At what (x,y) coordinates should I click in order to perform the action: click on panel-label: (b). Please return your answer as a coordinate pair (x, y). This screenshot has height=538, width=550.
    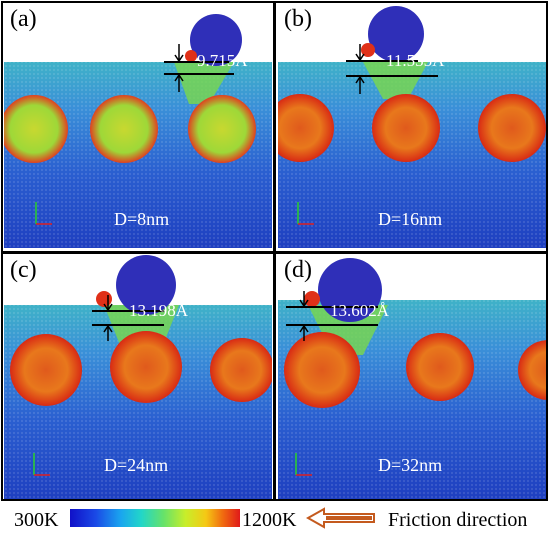
    Looking at the image, I should click on (298, 19).